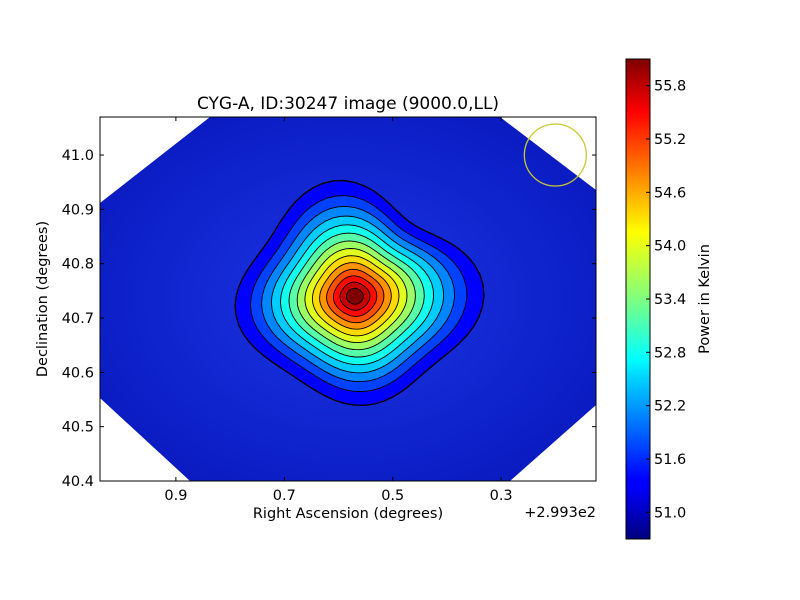 This screenshot has height=600, width=800. What do you see at coordinates (284, 496) in the screenshot?
I see `x-tick-label: 0.7` at bounding box center [284, 496].